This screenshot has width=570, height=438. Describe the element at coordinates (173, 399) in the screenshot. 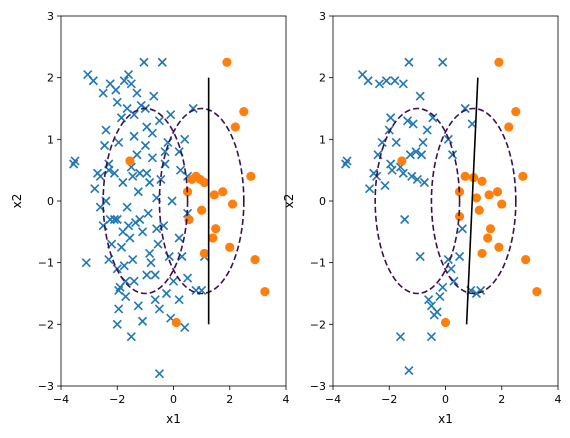

I see `x-tick-label: 0` at that location.